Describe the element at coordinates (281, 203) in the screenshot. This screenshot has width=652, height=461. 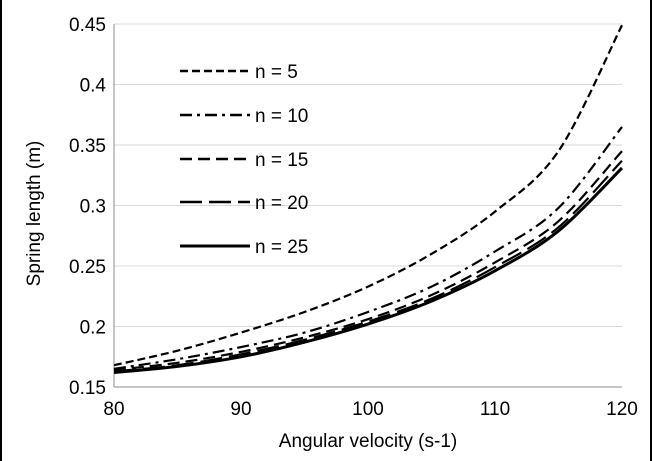
I see `legend-label: n = 20` at that location.